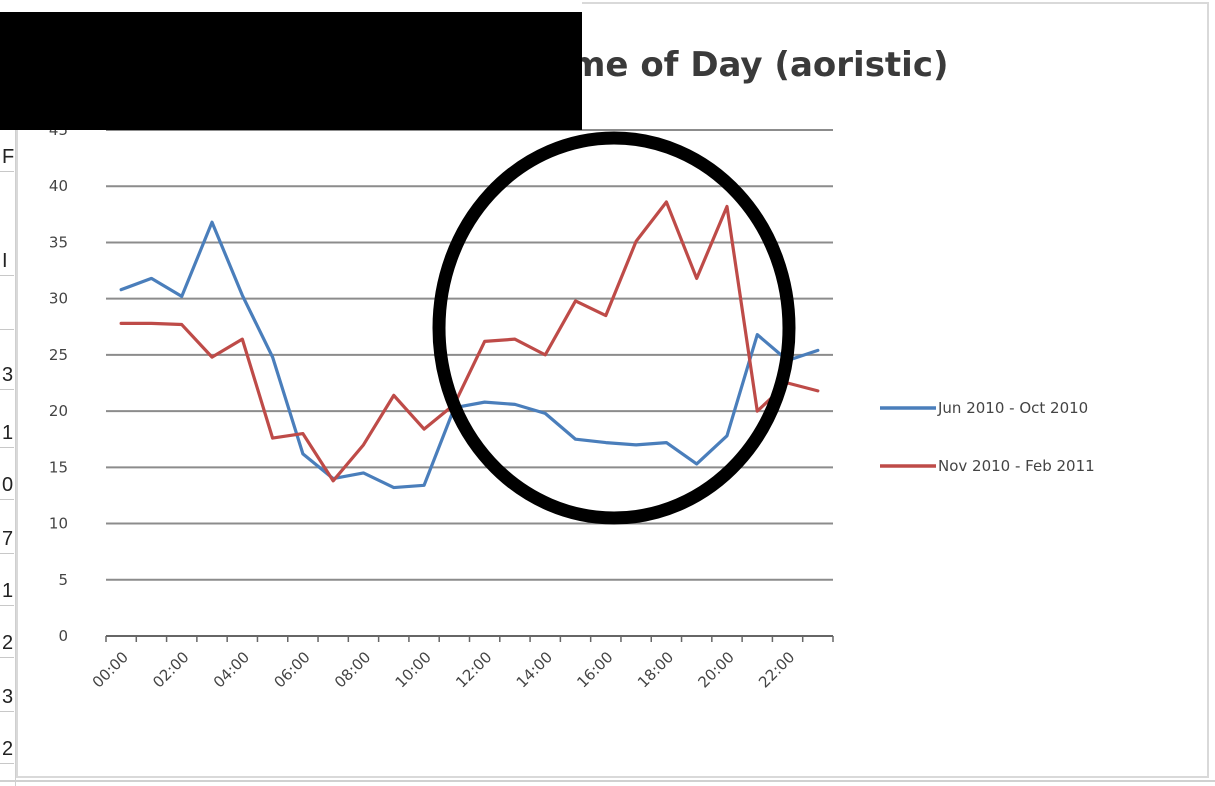  Describe the element at coordinates (291, 669) in the screenshot. I see `x-tick-label: 06:00` at that location.